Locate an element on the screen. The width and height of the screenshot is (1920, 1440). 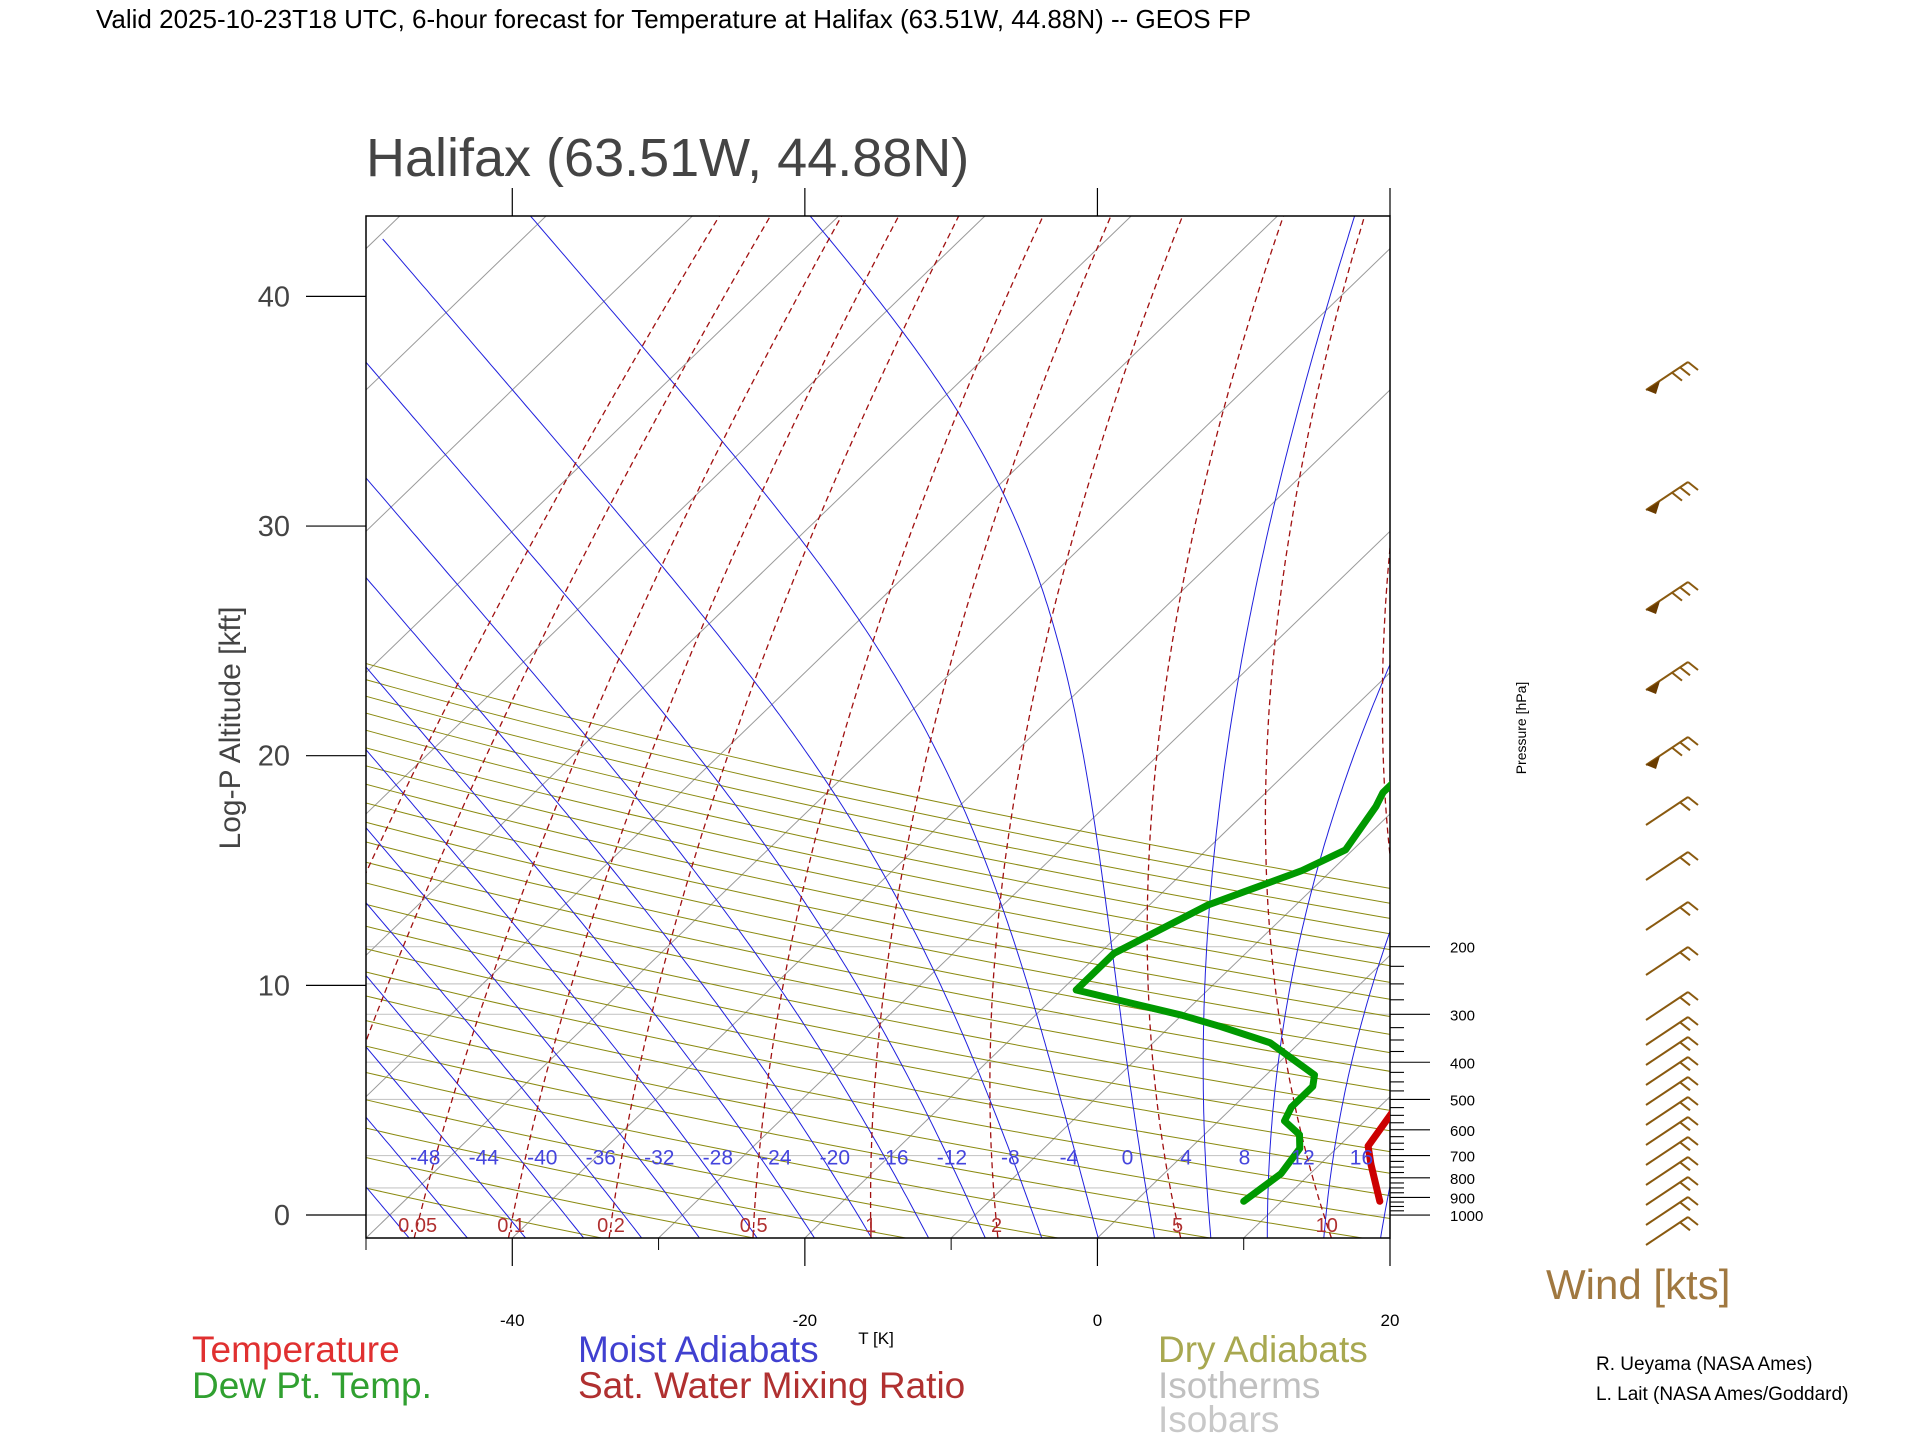
pressure-tick-label: 200 is located at coordinates (1462, 948).